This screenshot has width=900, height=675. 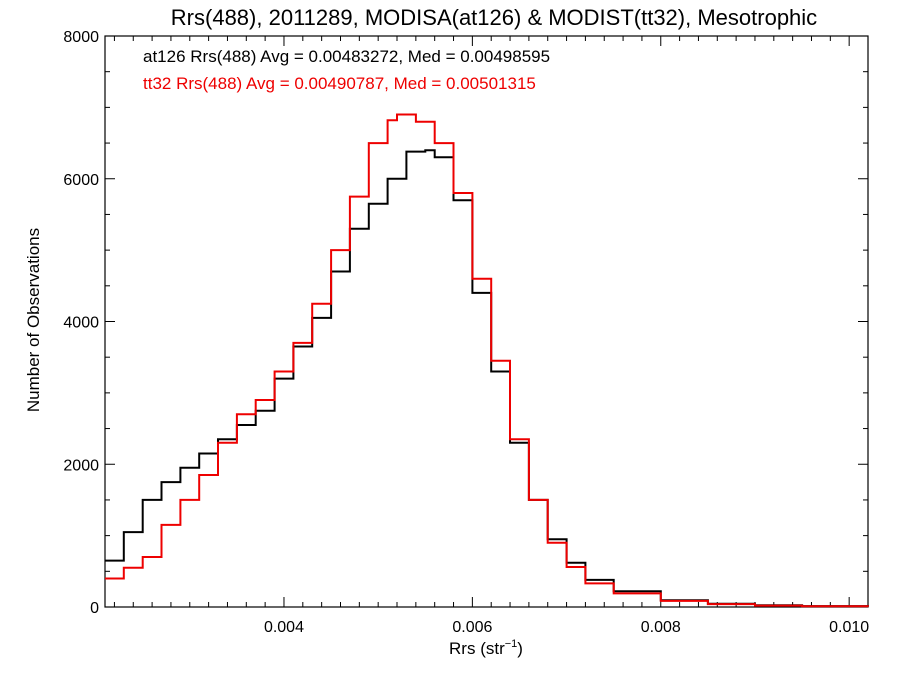 What do you see at coordinates (81, 323) in the screenshot?
I see `y-tick-label: 4000` at bounding box center [81, 323].